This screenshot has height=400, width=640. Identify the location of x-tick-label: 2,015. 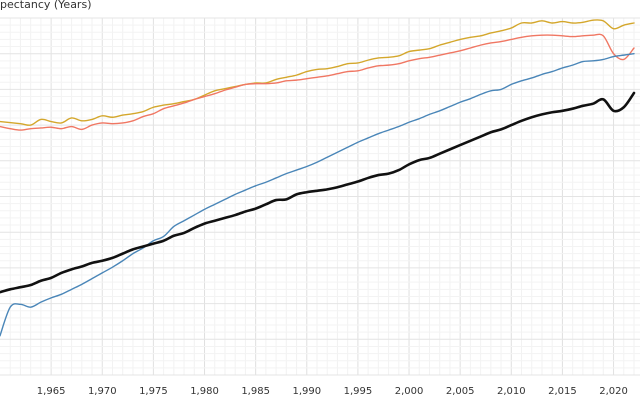
(562, 391).